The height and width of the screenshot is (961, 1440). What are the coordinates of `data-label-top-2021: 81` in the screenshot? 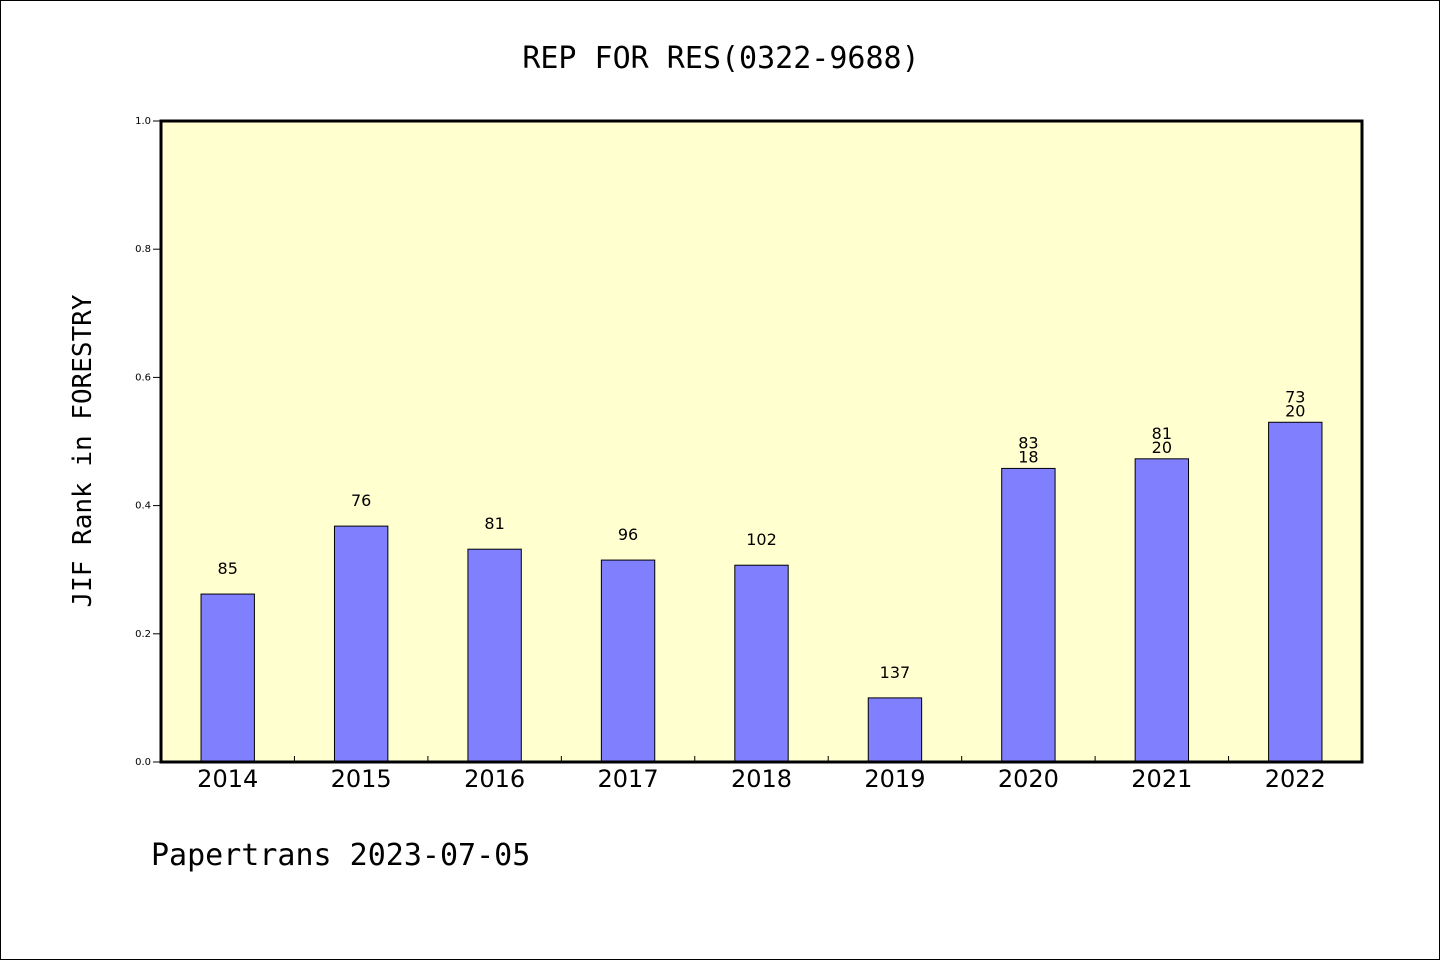 It's located at (1162, 433).